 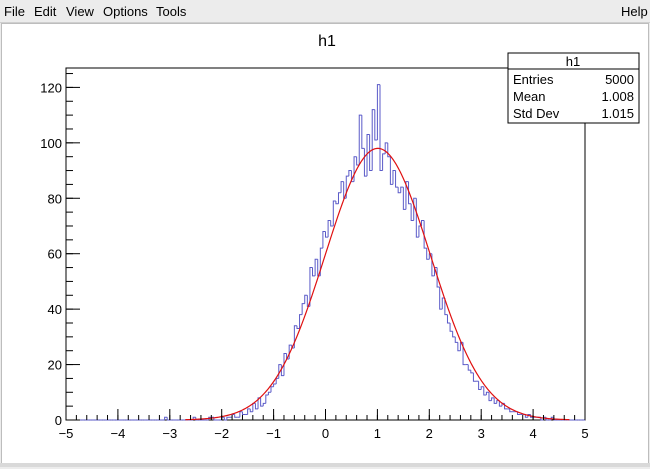 I want to click on menu-help: Help, so click(x=634, y=11).